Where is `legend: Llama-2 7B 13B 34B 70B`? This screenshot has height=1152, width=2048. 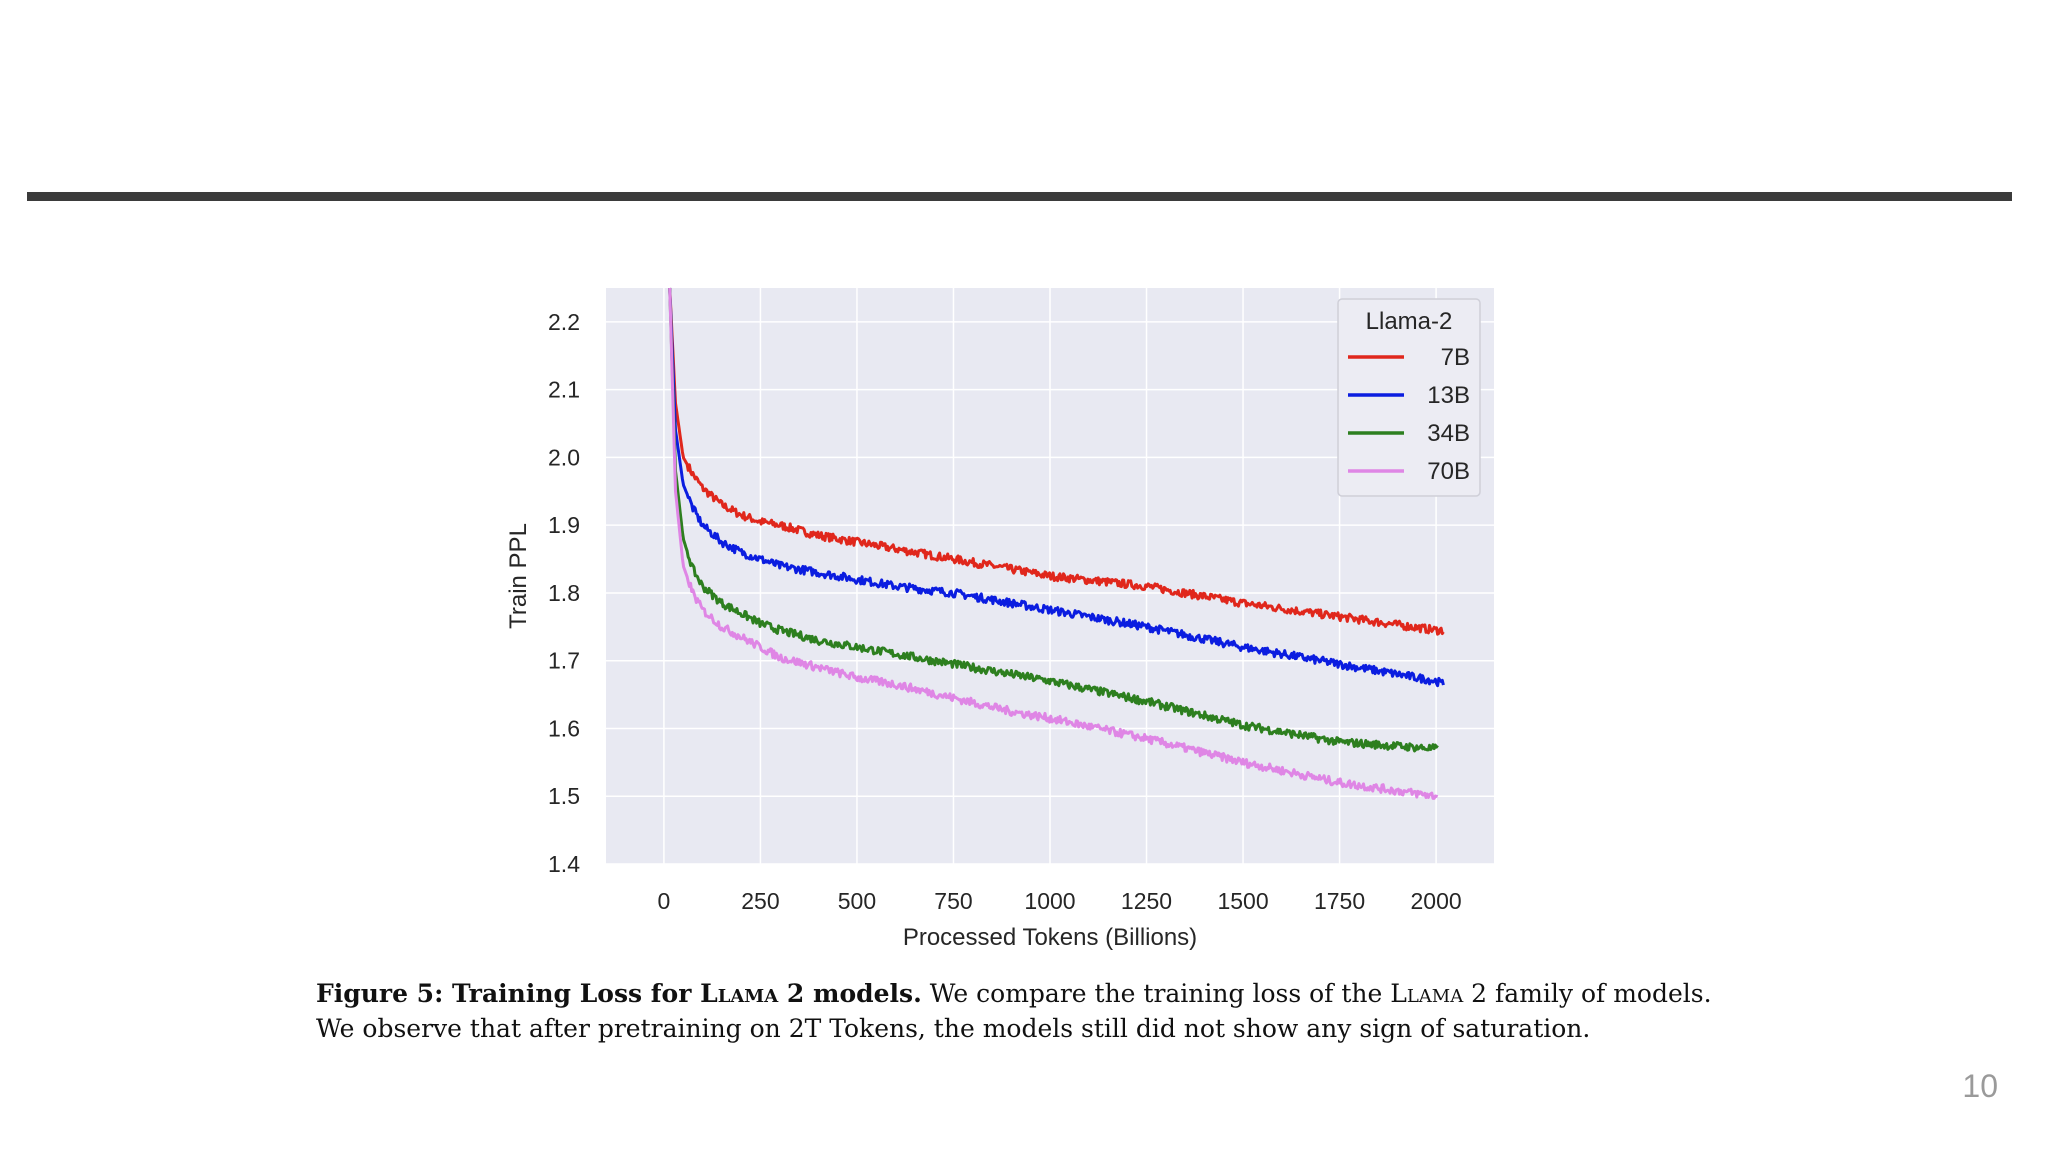
legend: Llama-2 7B 13B 34B 70B is located at coordinates (1409, 397).